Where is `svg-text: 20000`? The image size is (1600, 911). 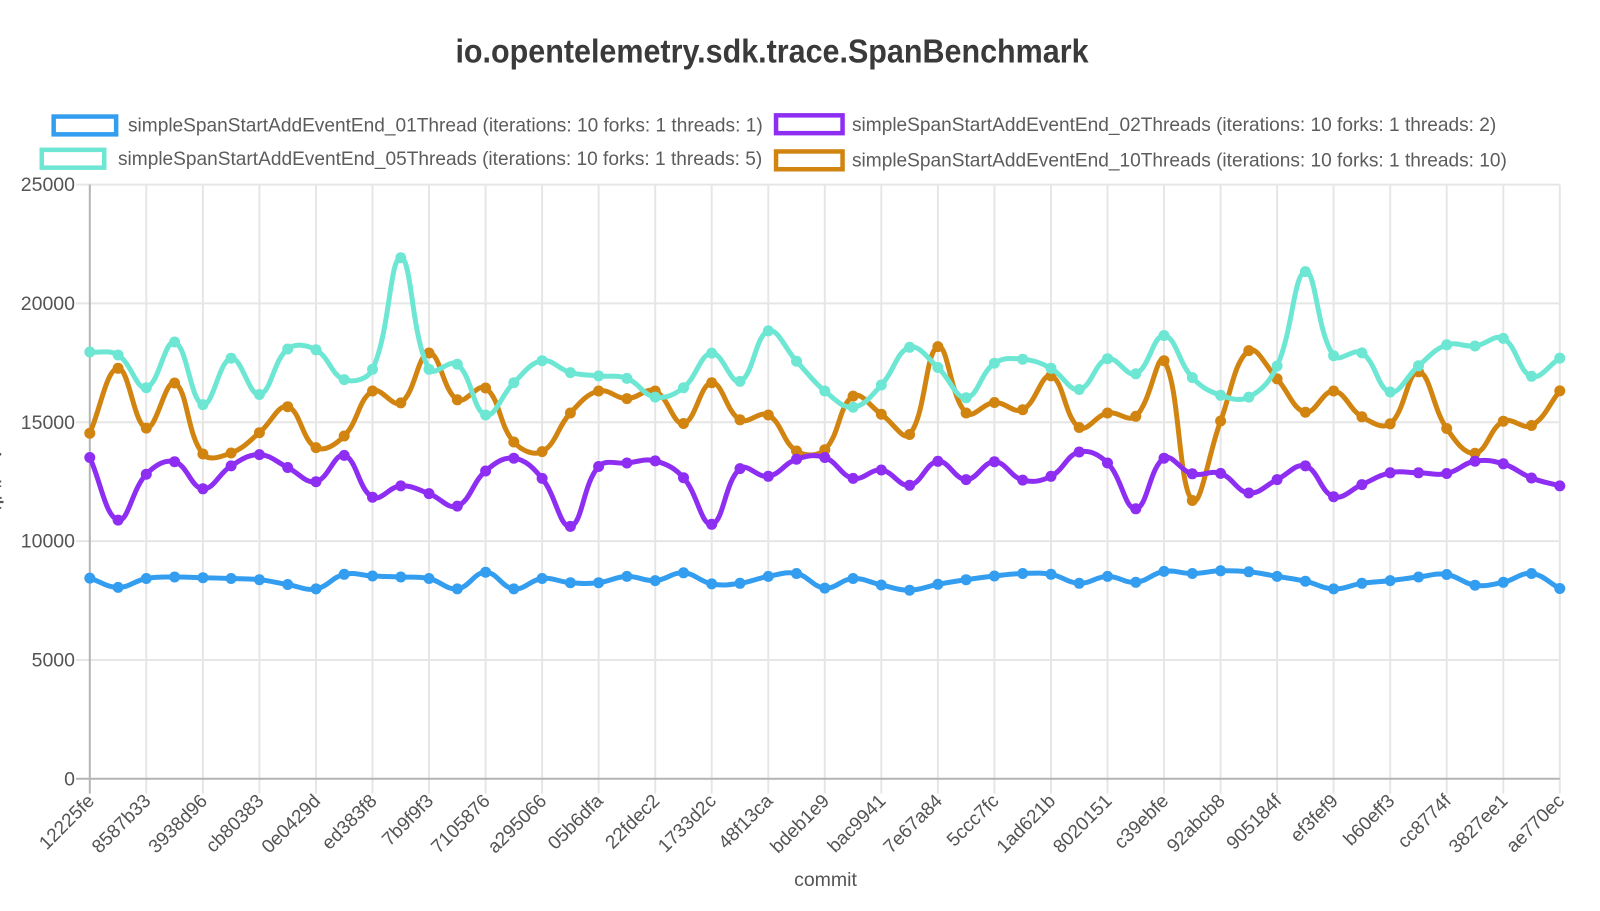
svg-text: 20000 is located at coordinates (48, 304).